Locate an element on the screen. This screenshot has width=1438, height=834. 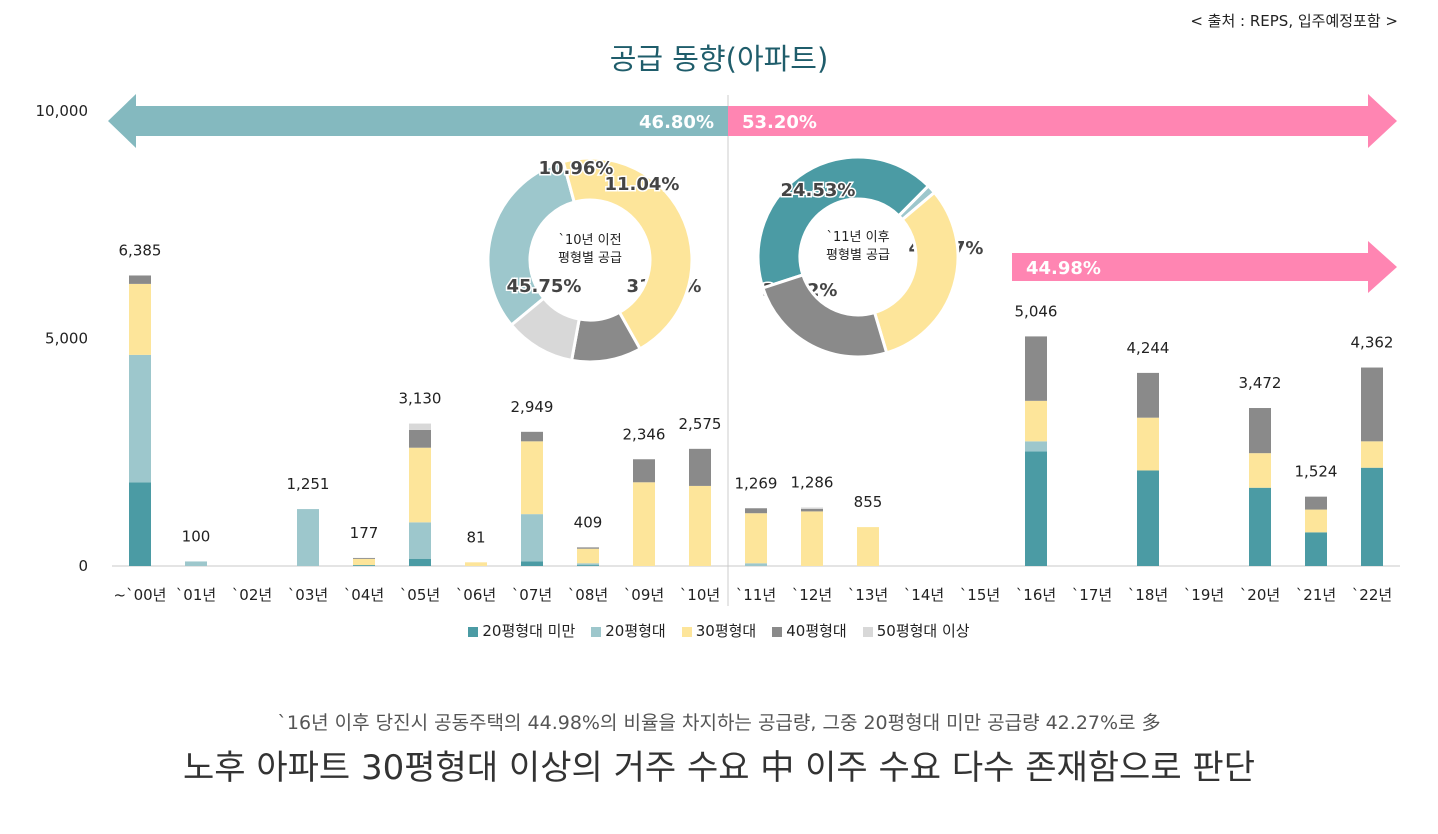
donut-slice-label: 24.53% is located at coordinates (818, 190).